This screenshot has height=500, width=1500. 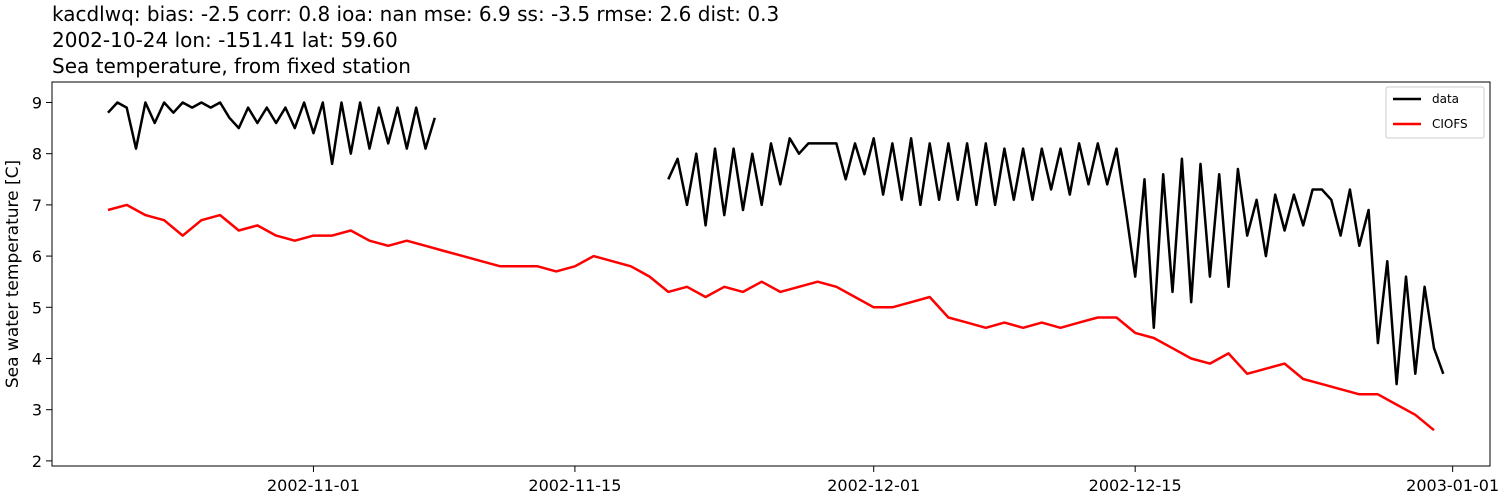 What do you see at coordinates (1445, 99) in the screenshot?
I see `legend-label-data: data` at bounding box center [1445, 99].